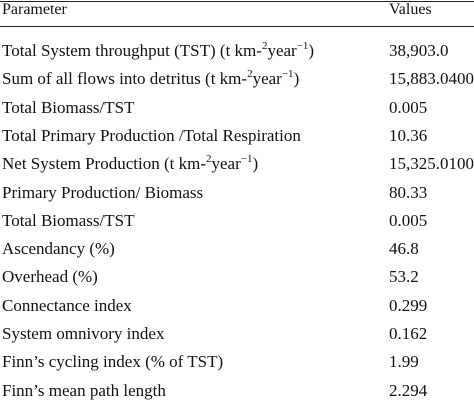 The height and width of the screenshot is (401, 474). I want to click on value-cell: 1.99, so click(404, 362).